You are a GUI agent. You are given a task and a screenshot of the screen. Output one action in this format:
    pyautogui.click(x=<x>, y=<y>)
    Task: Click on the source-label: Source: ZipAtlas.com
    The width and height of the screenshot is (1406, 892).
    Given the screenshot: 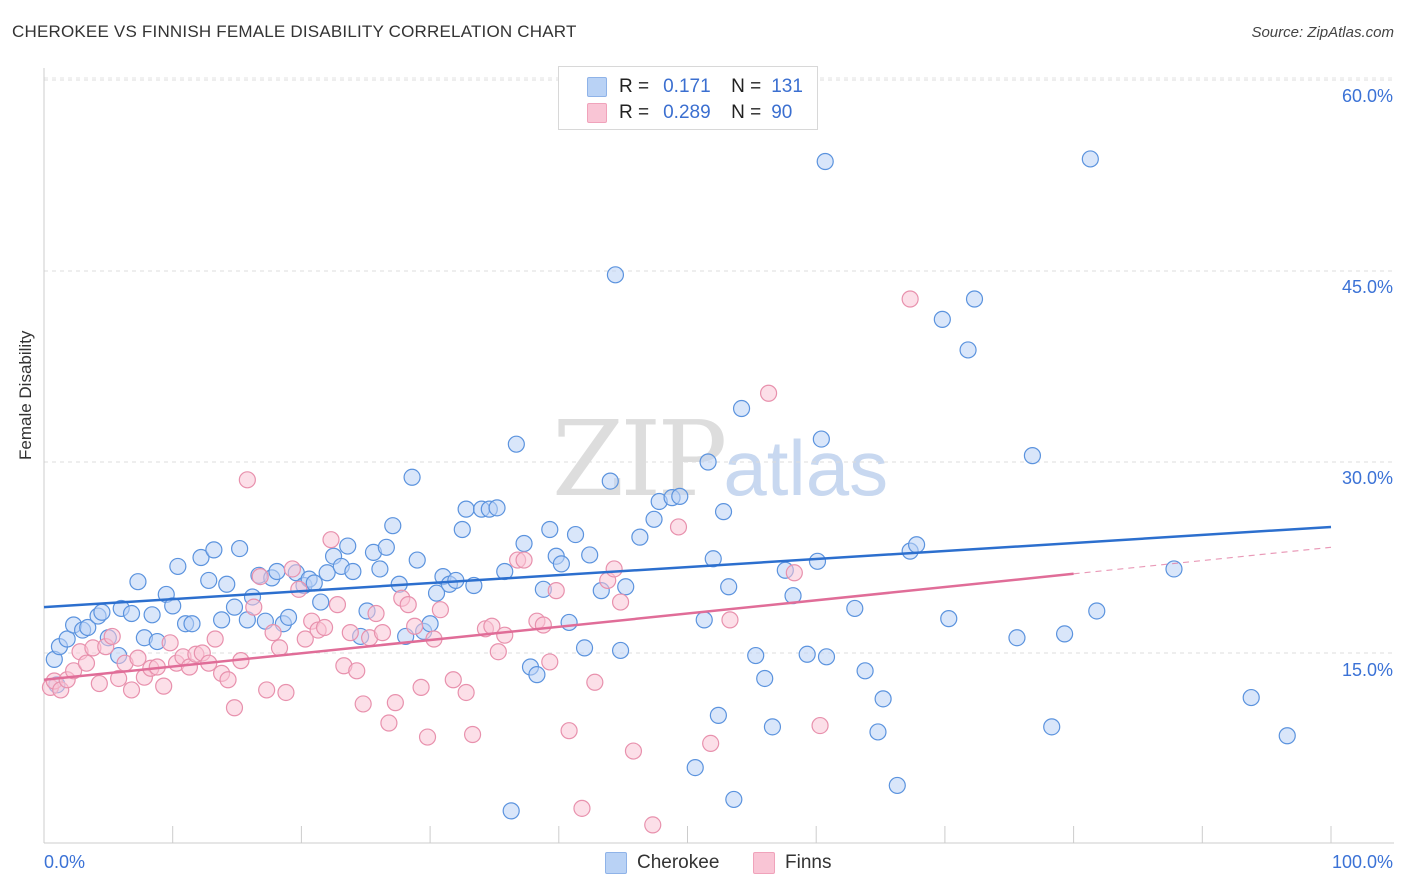 What is the action you would take?
    pyautogui.click(x=1322, y=32)
    